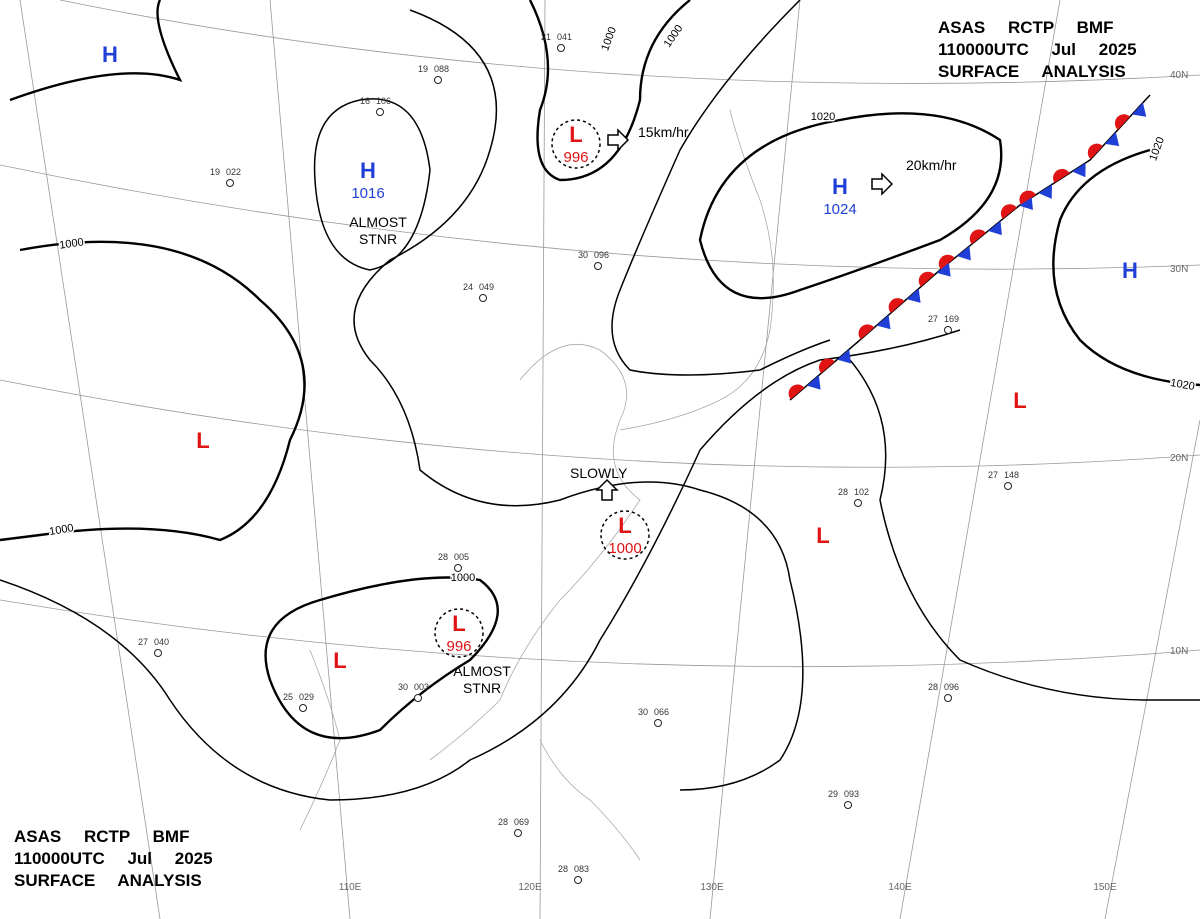  I want to click on station-temp: 19, so click(423, 69).